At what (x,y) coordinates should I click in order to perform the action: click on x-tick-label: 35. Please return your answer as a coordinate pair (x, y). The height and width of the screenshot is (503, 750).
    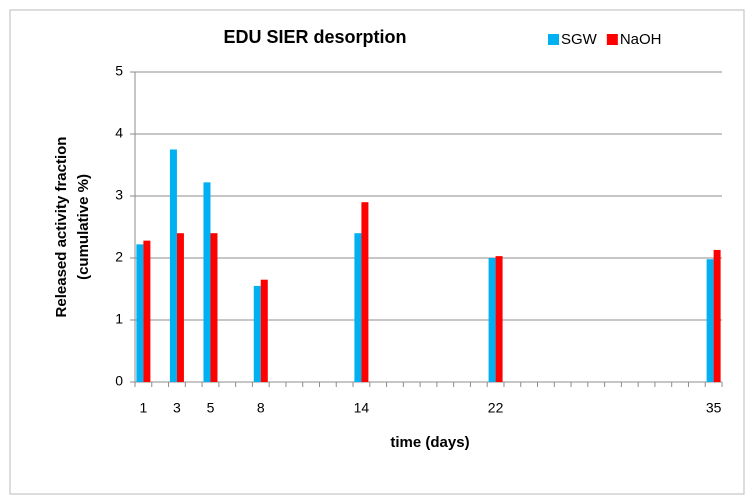
    Looking at the image, I should click on (714, 408).